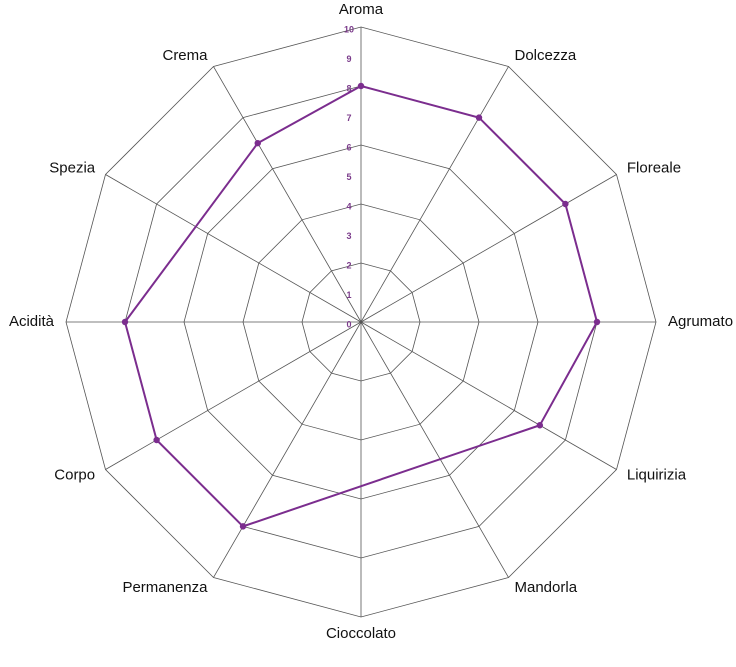 The height and width of the screenshot is (667, 736). What do you see at coordinates (348, 177) in the screenshot?
I see `r-tick-label: 5` at bounding box center [348, 177].